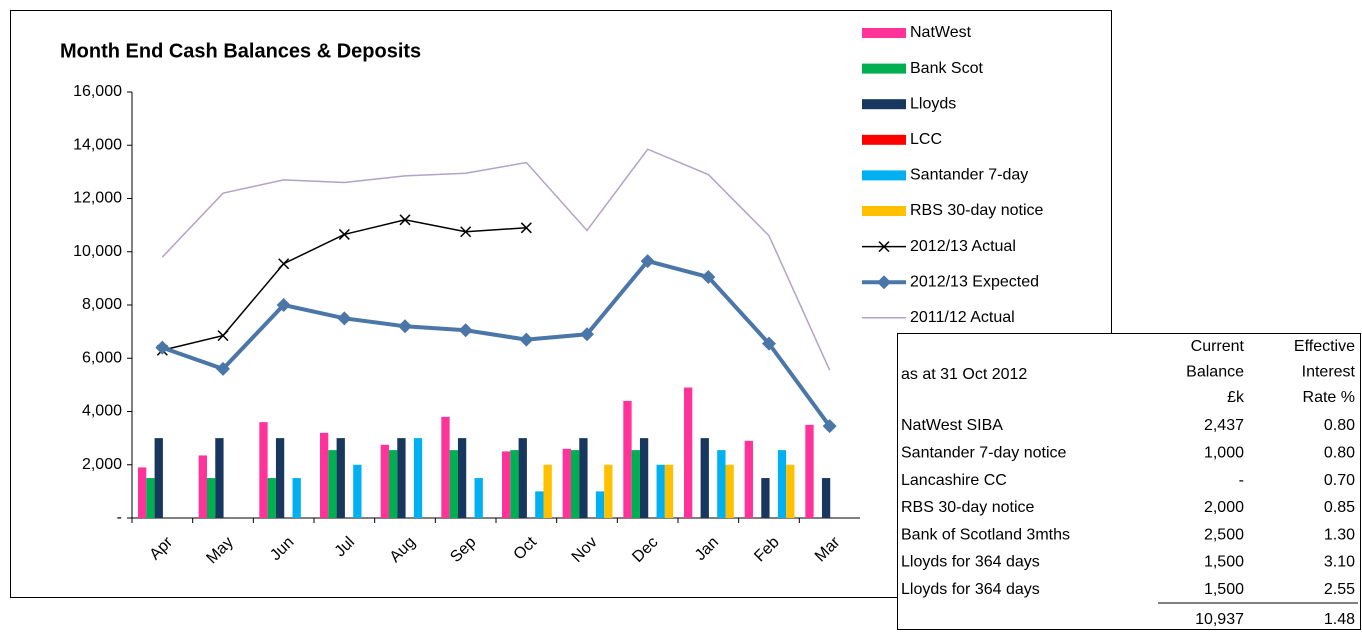  I want to click on legend-label: NatWest, so click(941, 32).